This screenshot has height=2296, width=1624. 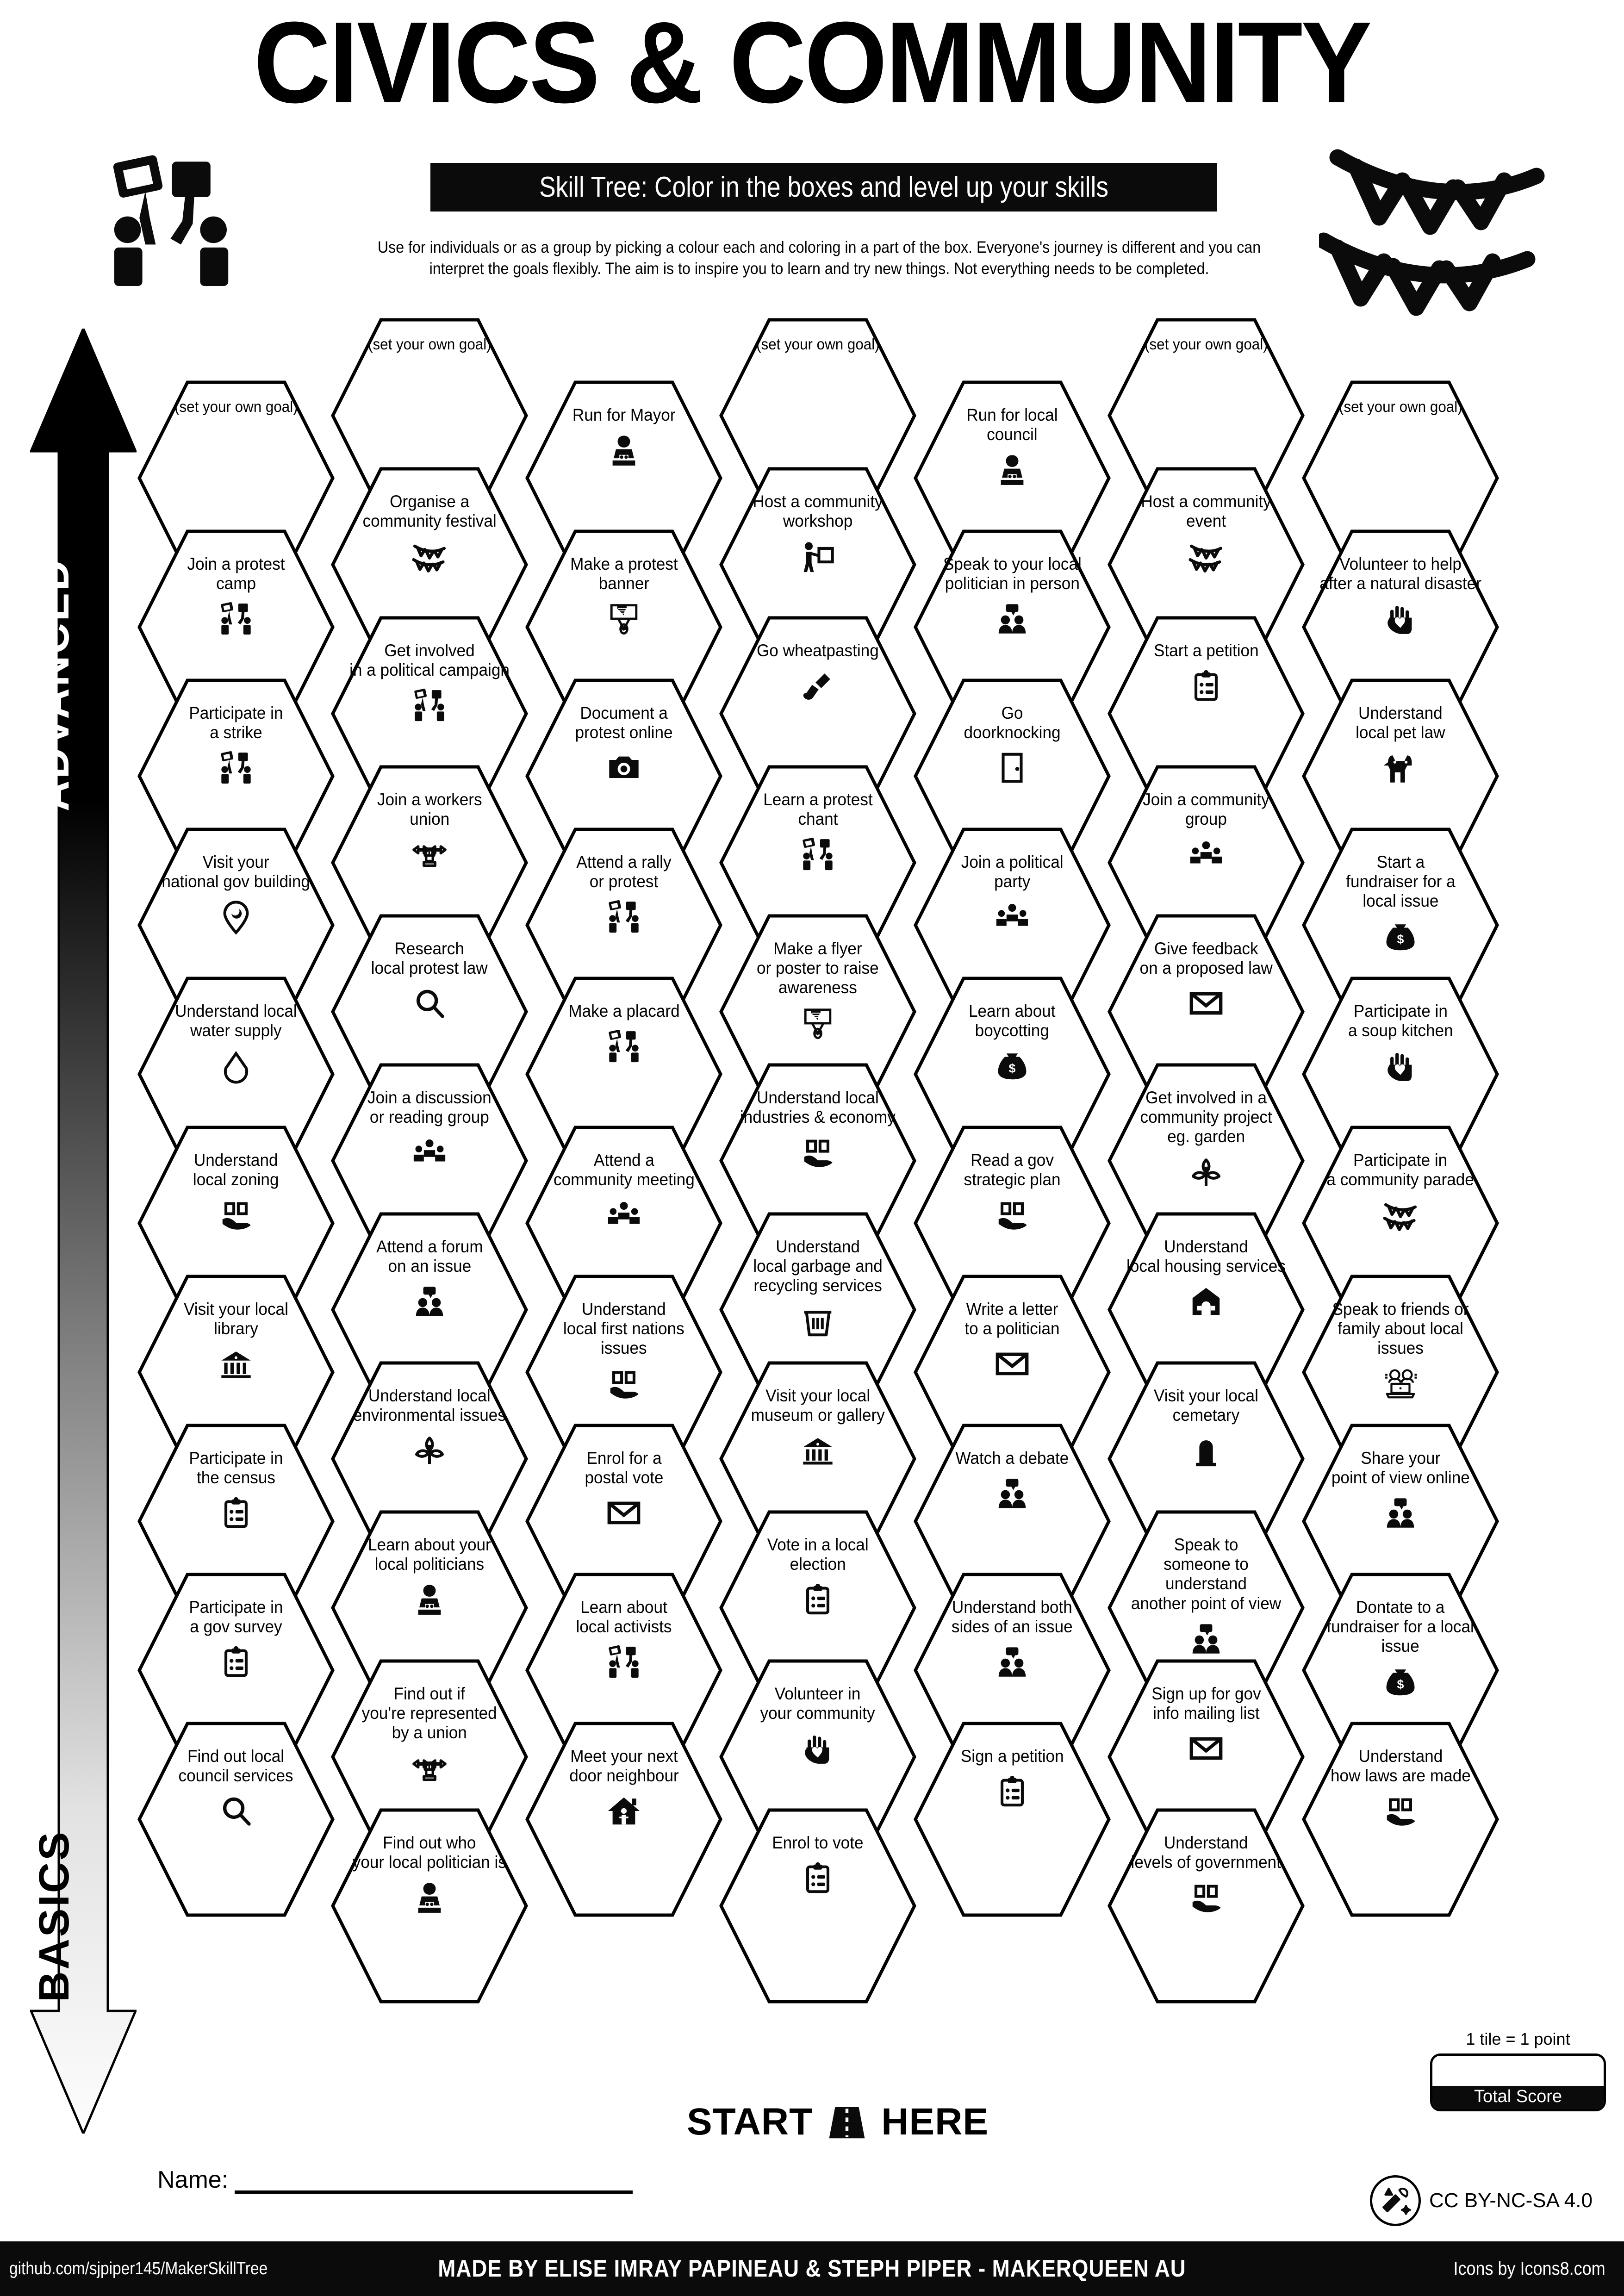 What do you see at coordinates (83, 1231) in the screenshot?
I see `level-gradient-arrow: ADVANCED BASICS` at bounding box center [83, 1231].